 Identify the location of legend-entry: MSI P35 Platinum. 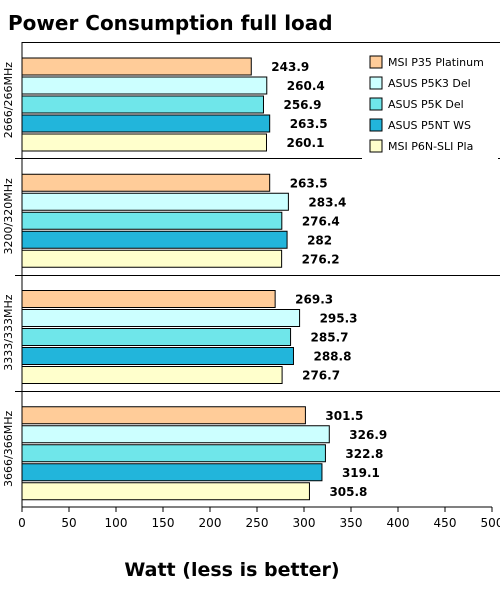
(436, 62).